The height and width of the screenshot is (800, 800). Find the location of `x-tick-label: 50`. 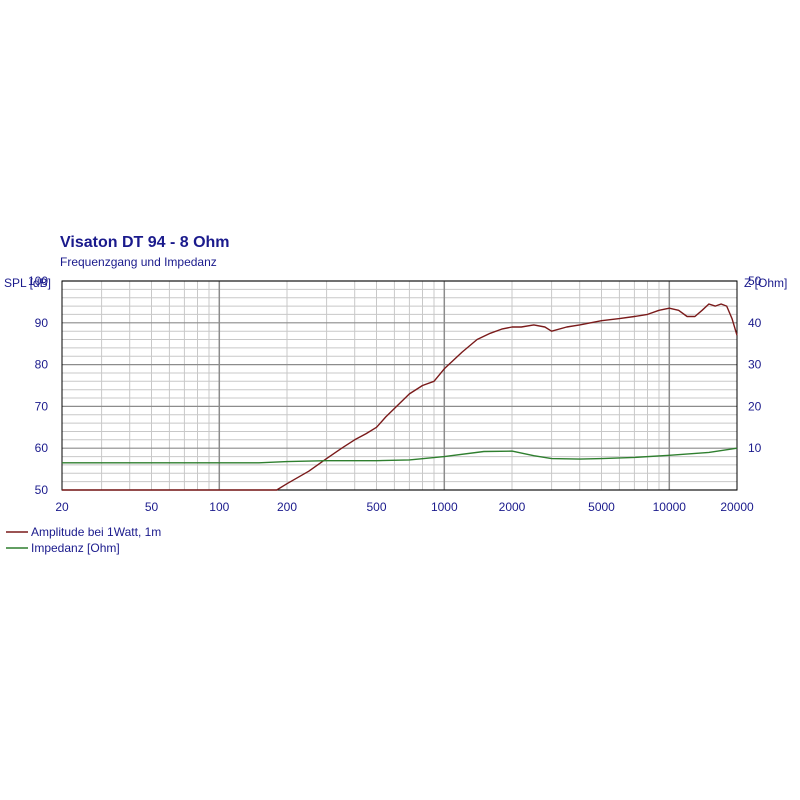

x-tick-label: 50 is located at coordinates (152, 507).